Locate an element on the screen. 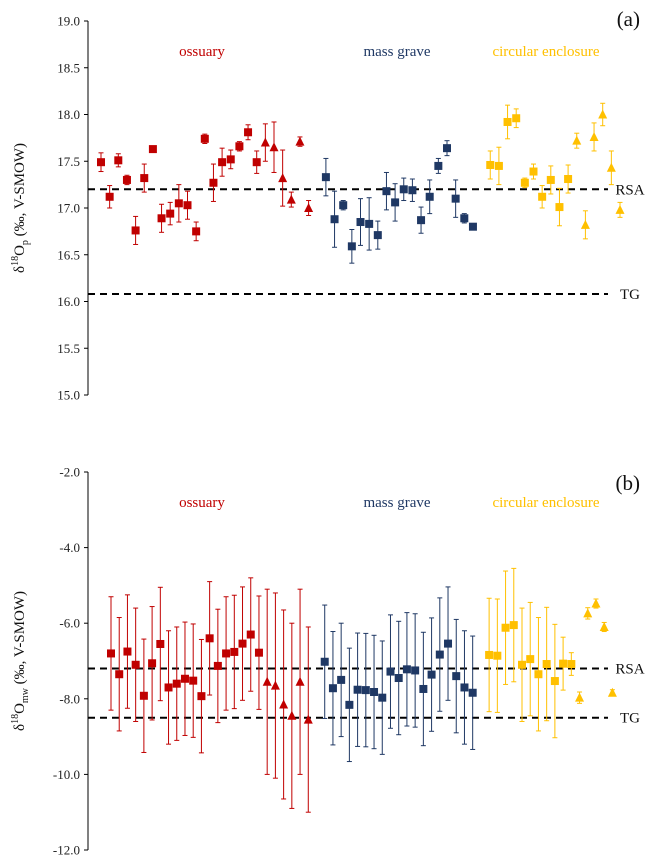 This screenshot has height=856, width=653. y-axis-label: δ18Op (‰, V-SMOW) is located at coordinates (20, 208).